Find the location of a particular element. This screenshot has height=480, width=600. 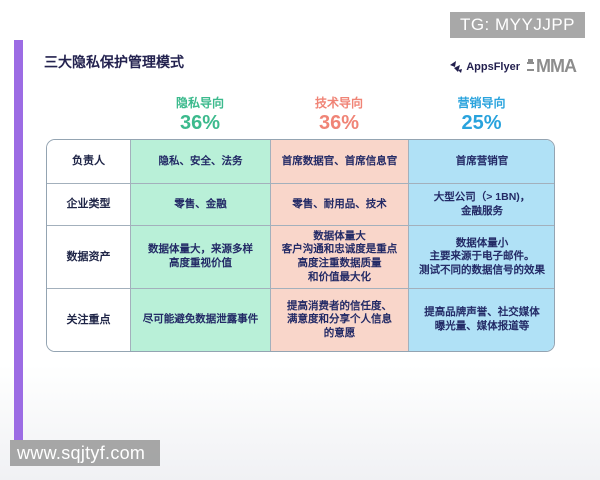

column-label: 隐私导向 is located at coordinates (199, 103).